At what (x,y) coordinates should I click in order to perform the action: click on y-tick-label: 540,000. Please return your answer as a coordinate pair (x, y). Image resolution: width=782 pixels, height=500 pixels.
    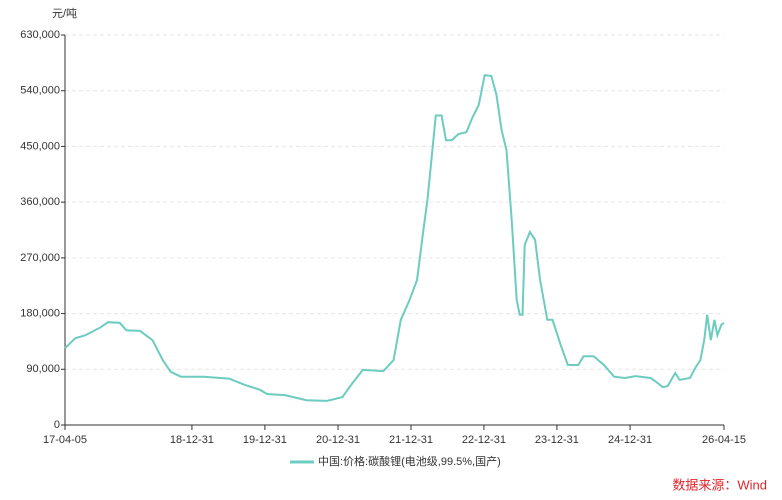
    Looking at the image, I should click on (40, 91).